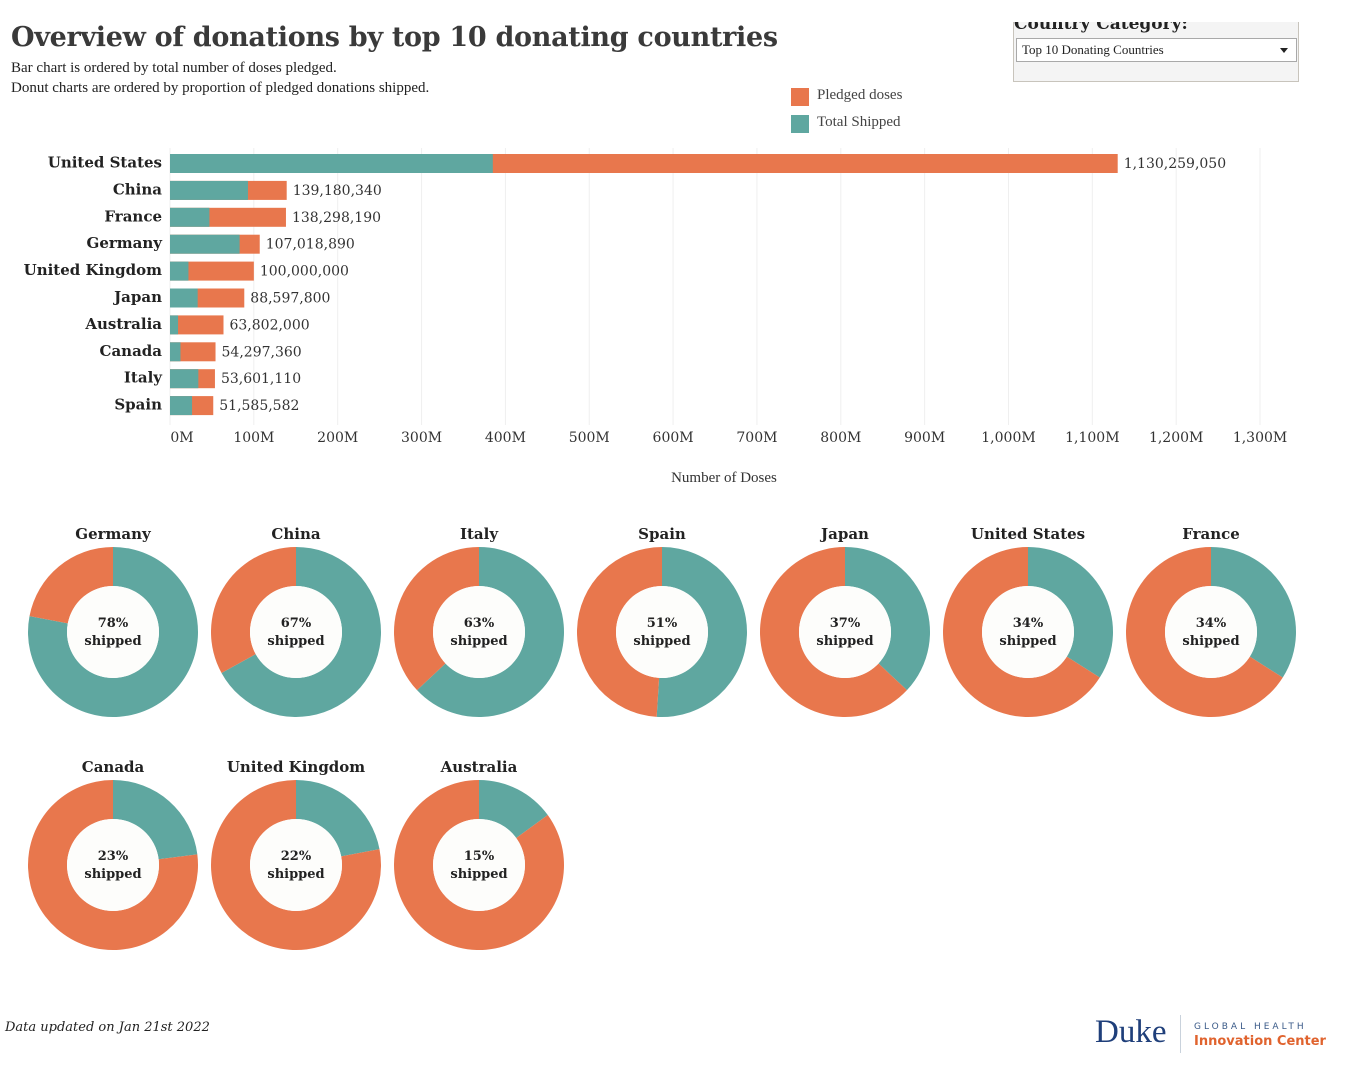 The image size is (1368, 1066). Describe the element at coordinates (221, 298) in the screenshot. I see `bar-row: Japan 88,597,800` at that location.